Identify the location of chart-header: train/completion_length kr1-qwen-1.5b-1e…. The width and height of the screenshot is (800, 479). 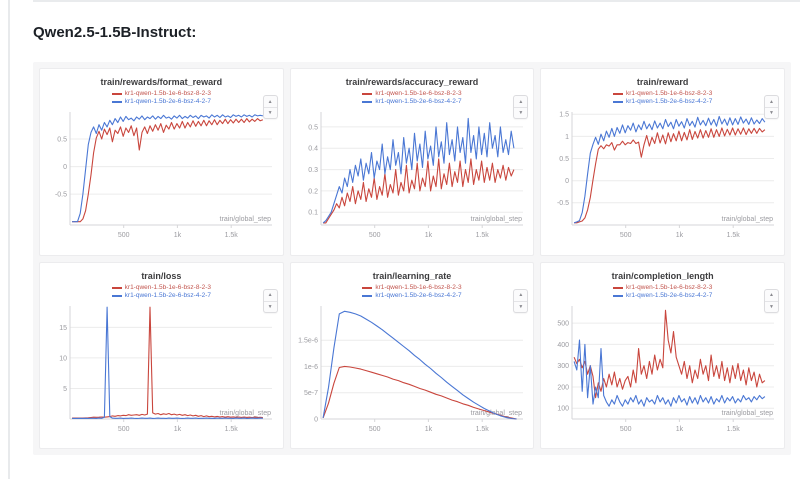
(662, 281).